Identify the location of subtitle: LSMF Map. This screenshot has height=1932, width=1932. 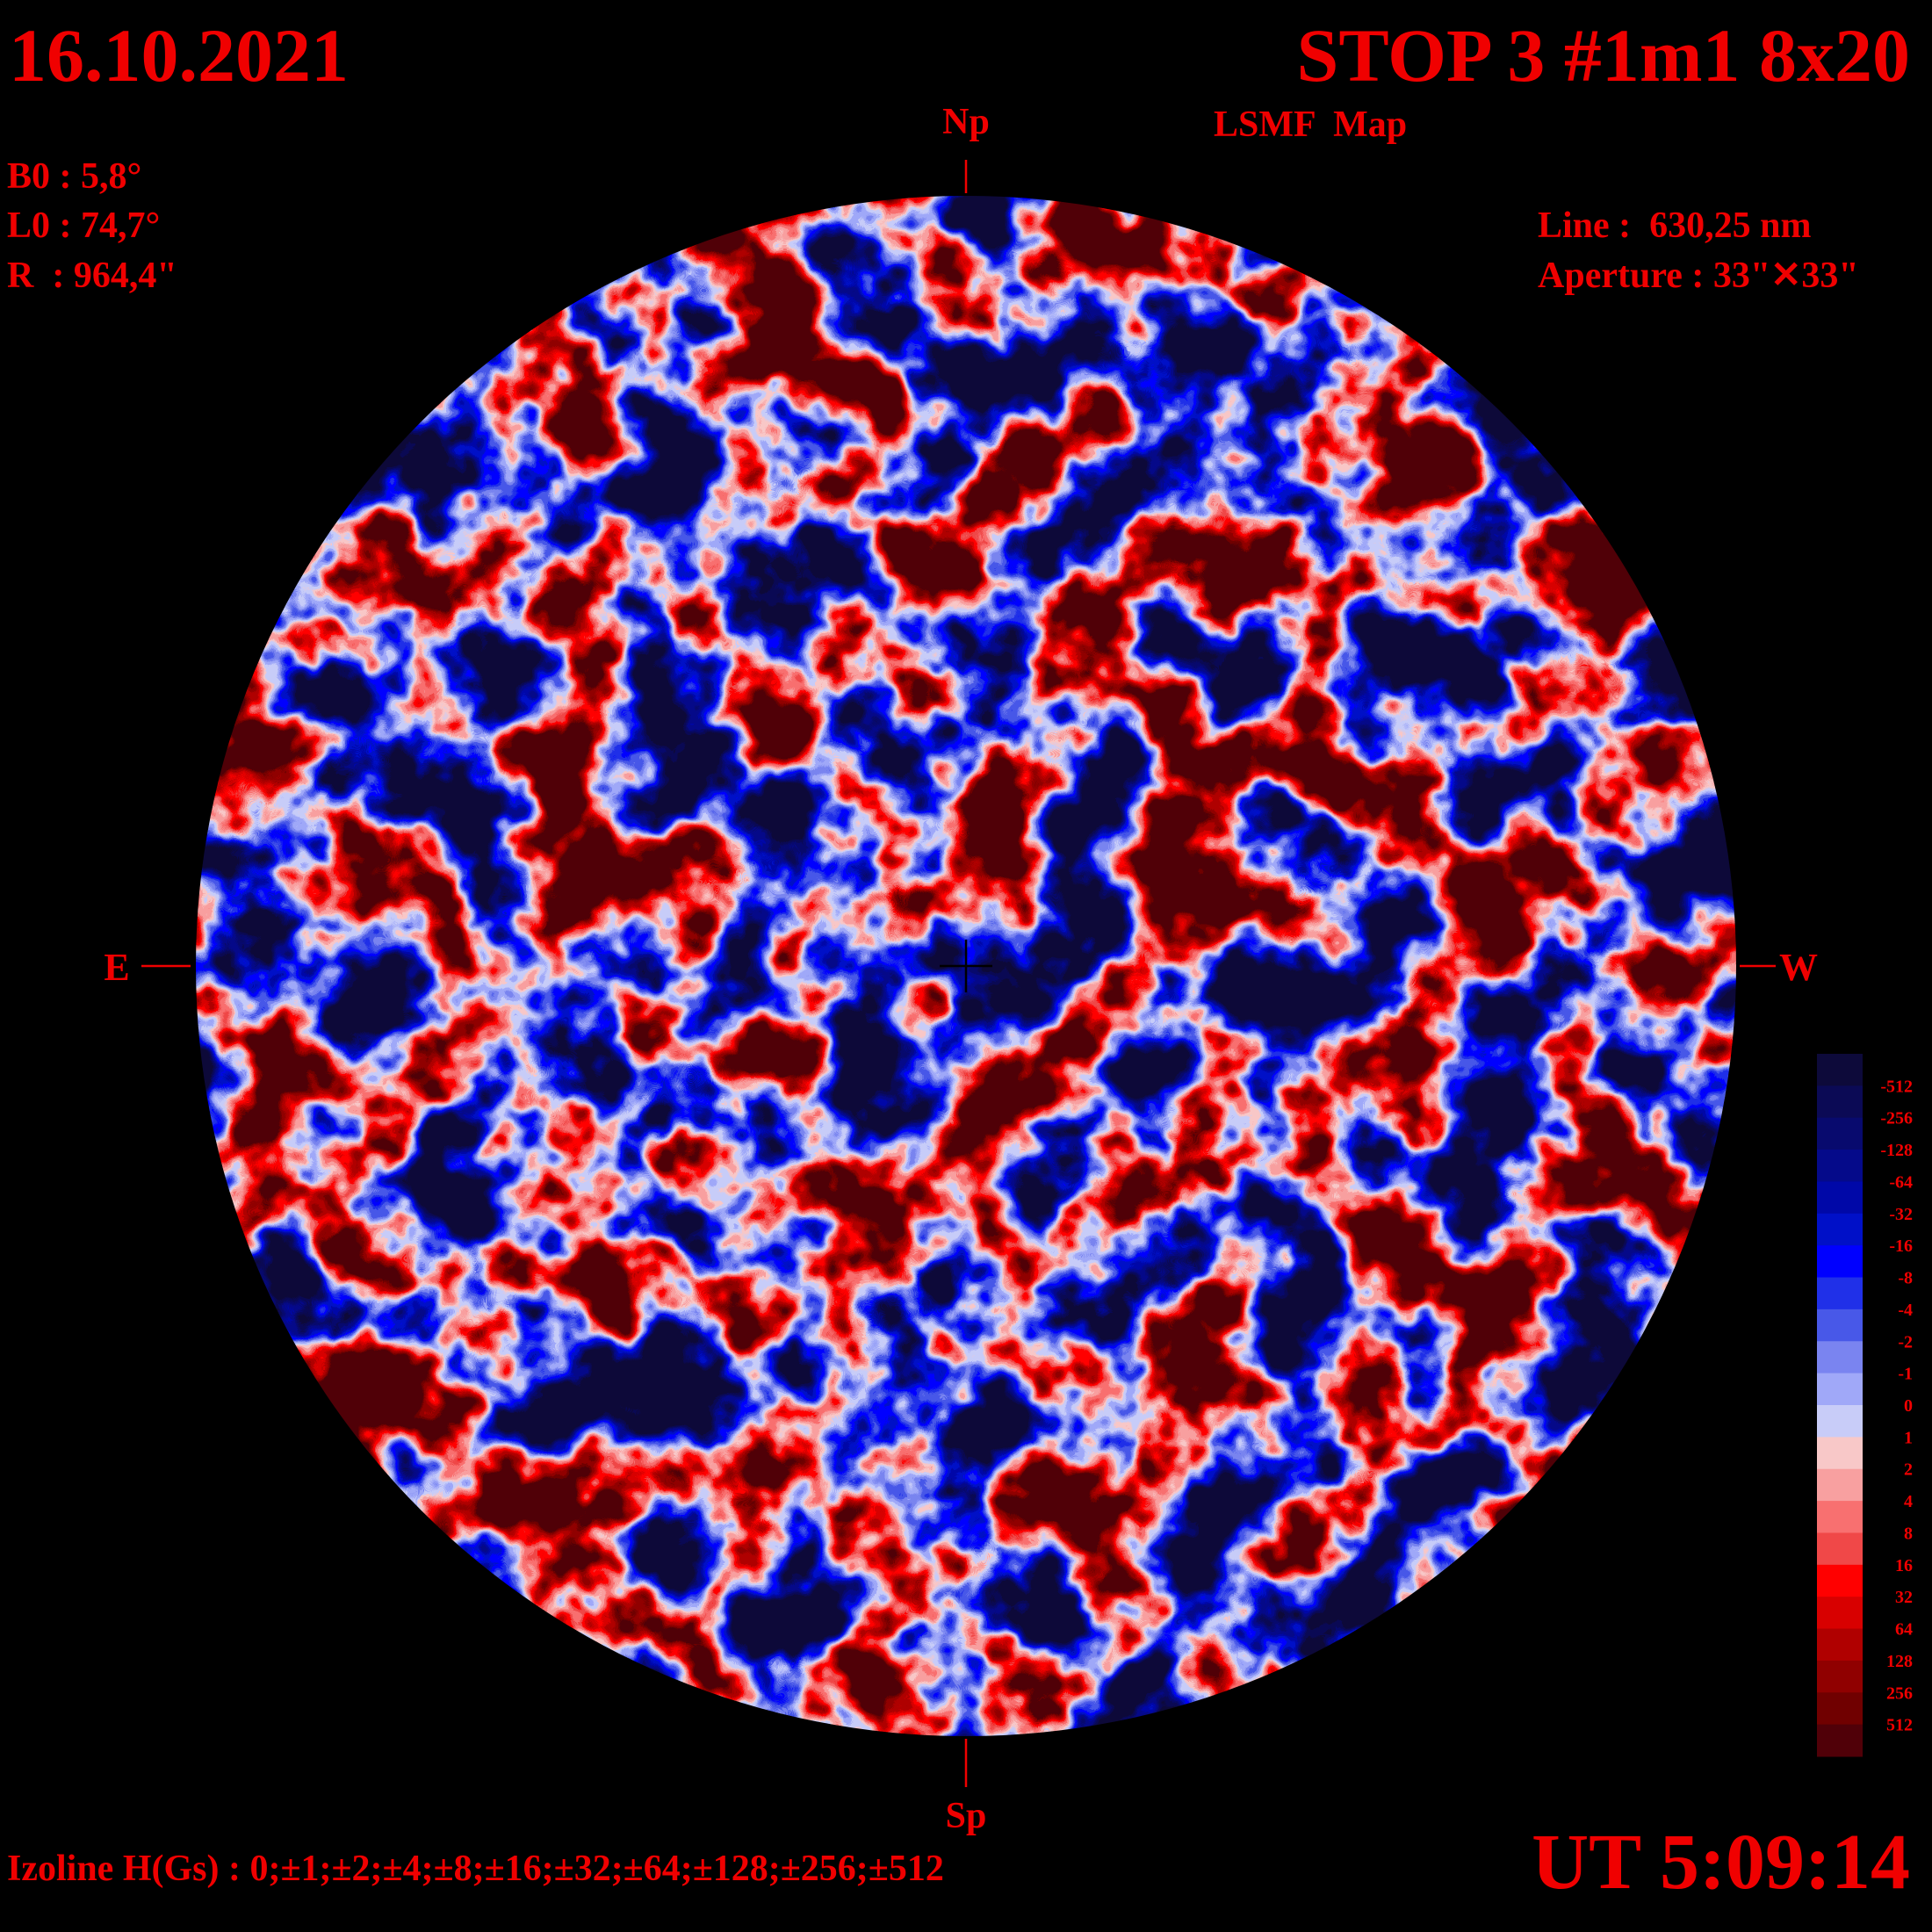
(1310, 125).